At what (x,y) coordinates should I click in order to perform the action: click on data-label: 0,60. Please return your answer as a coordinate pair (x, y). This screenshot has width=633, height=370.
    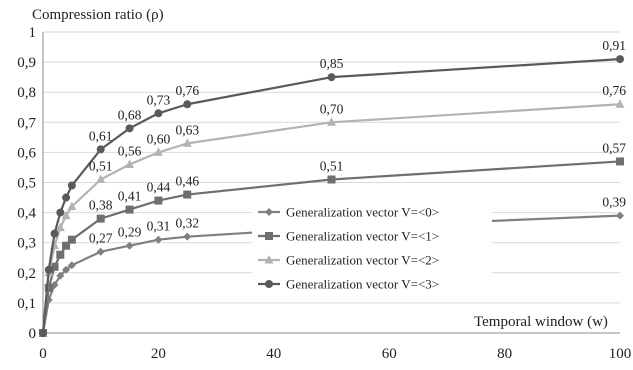
    Looking at the image, I should click on (159, 138).